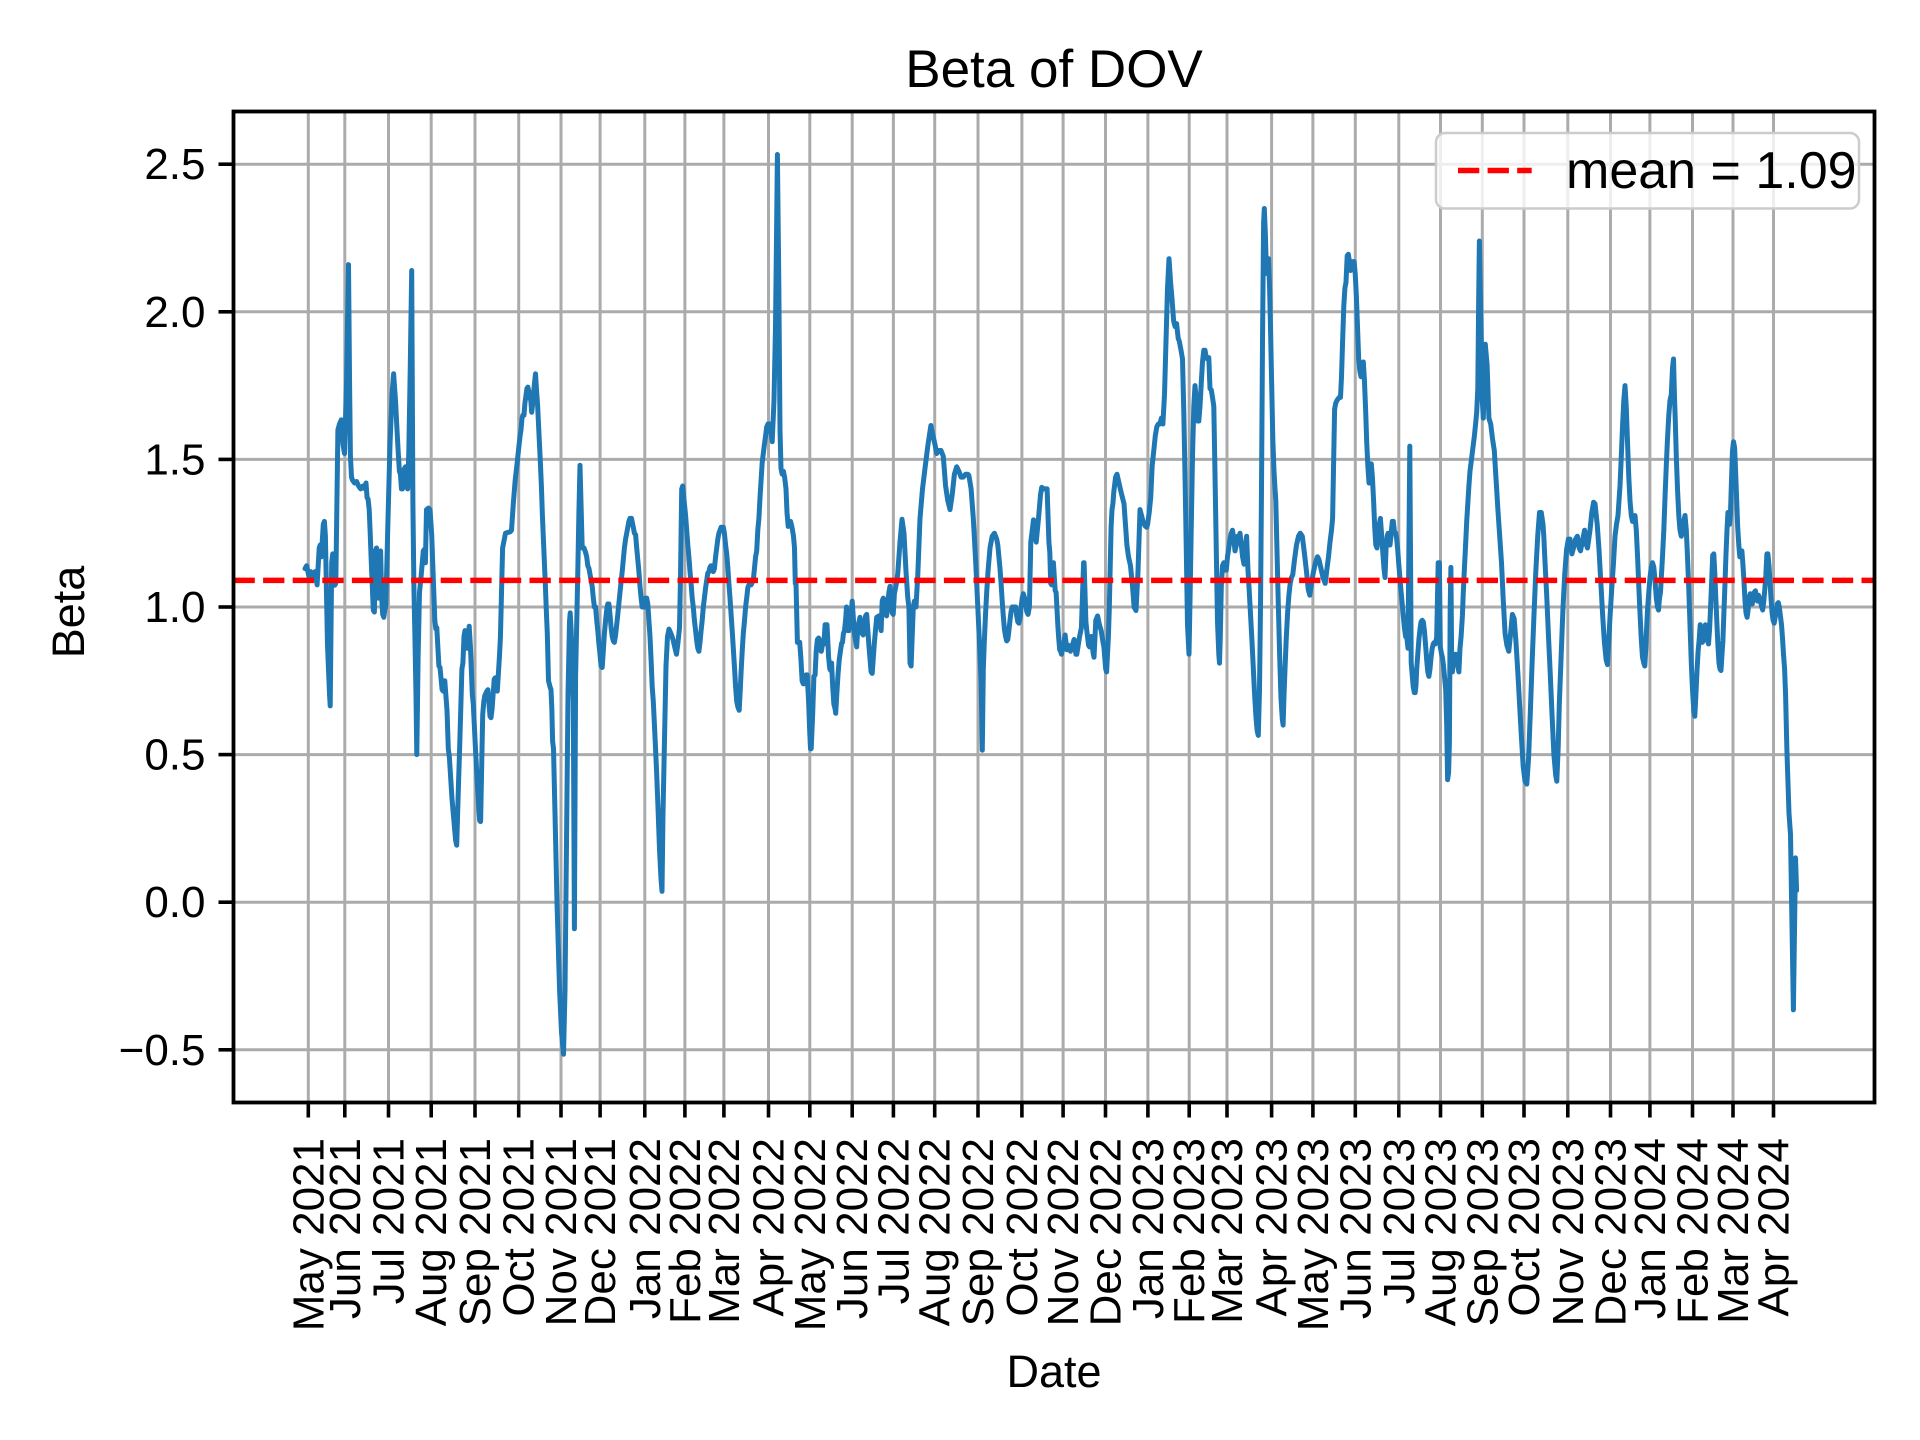 This screenshot has height=1440, width=1920. Describe the element at coordinates (162, 1050) in the screenshot. I see `svg-text: −0.5` at that location.